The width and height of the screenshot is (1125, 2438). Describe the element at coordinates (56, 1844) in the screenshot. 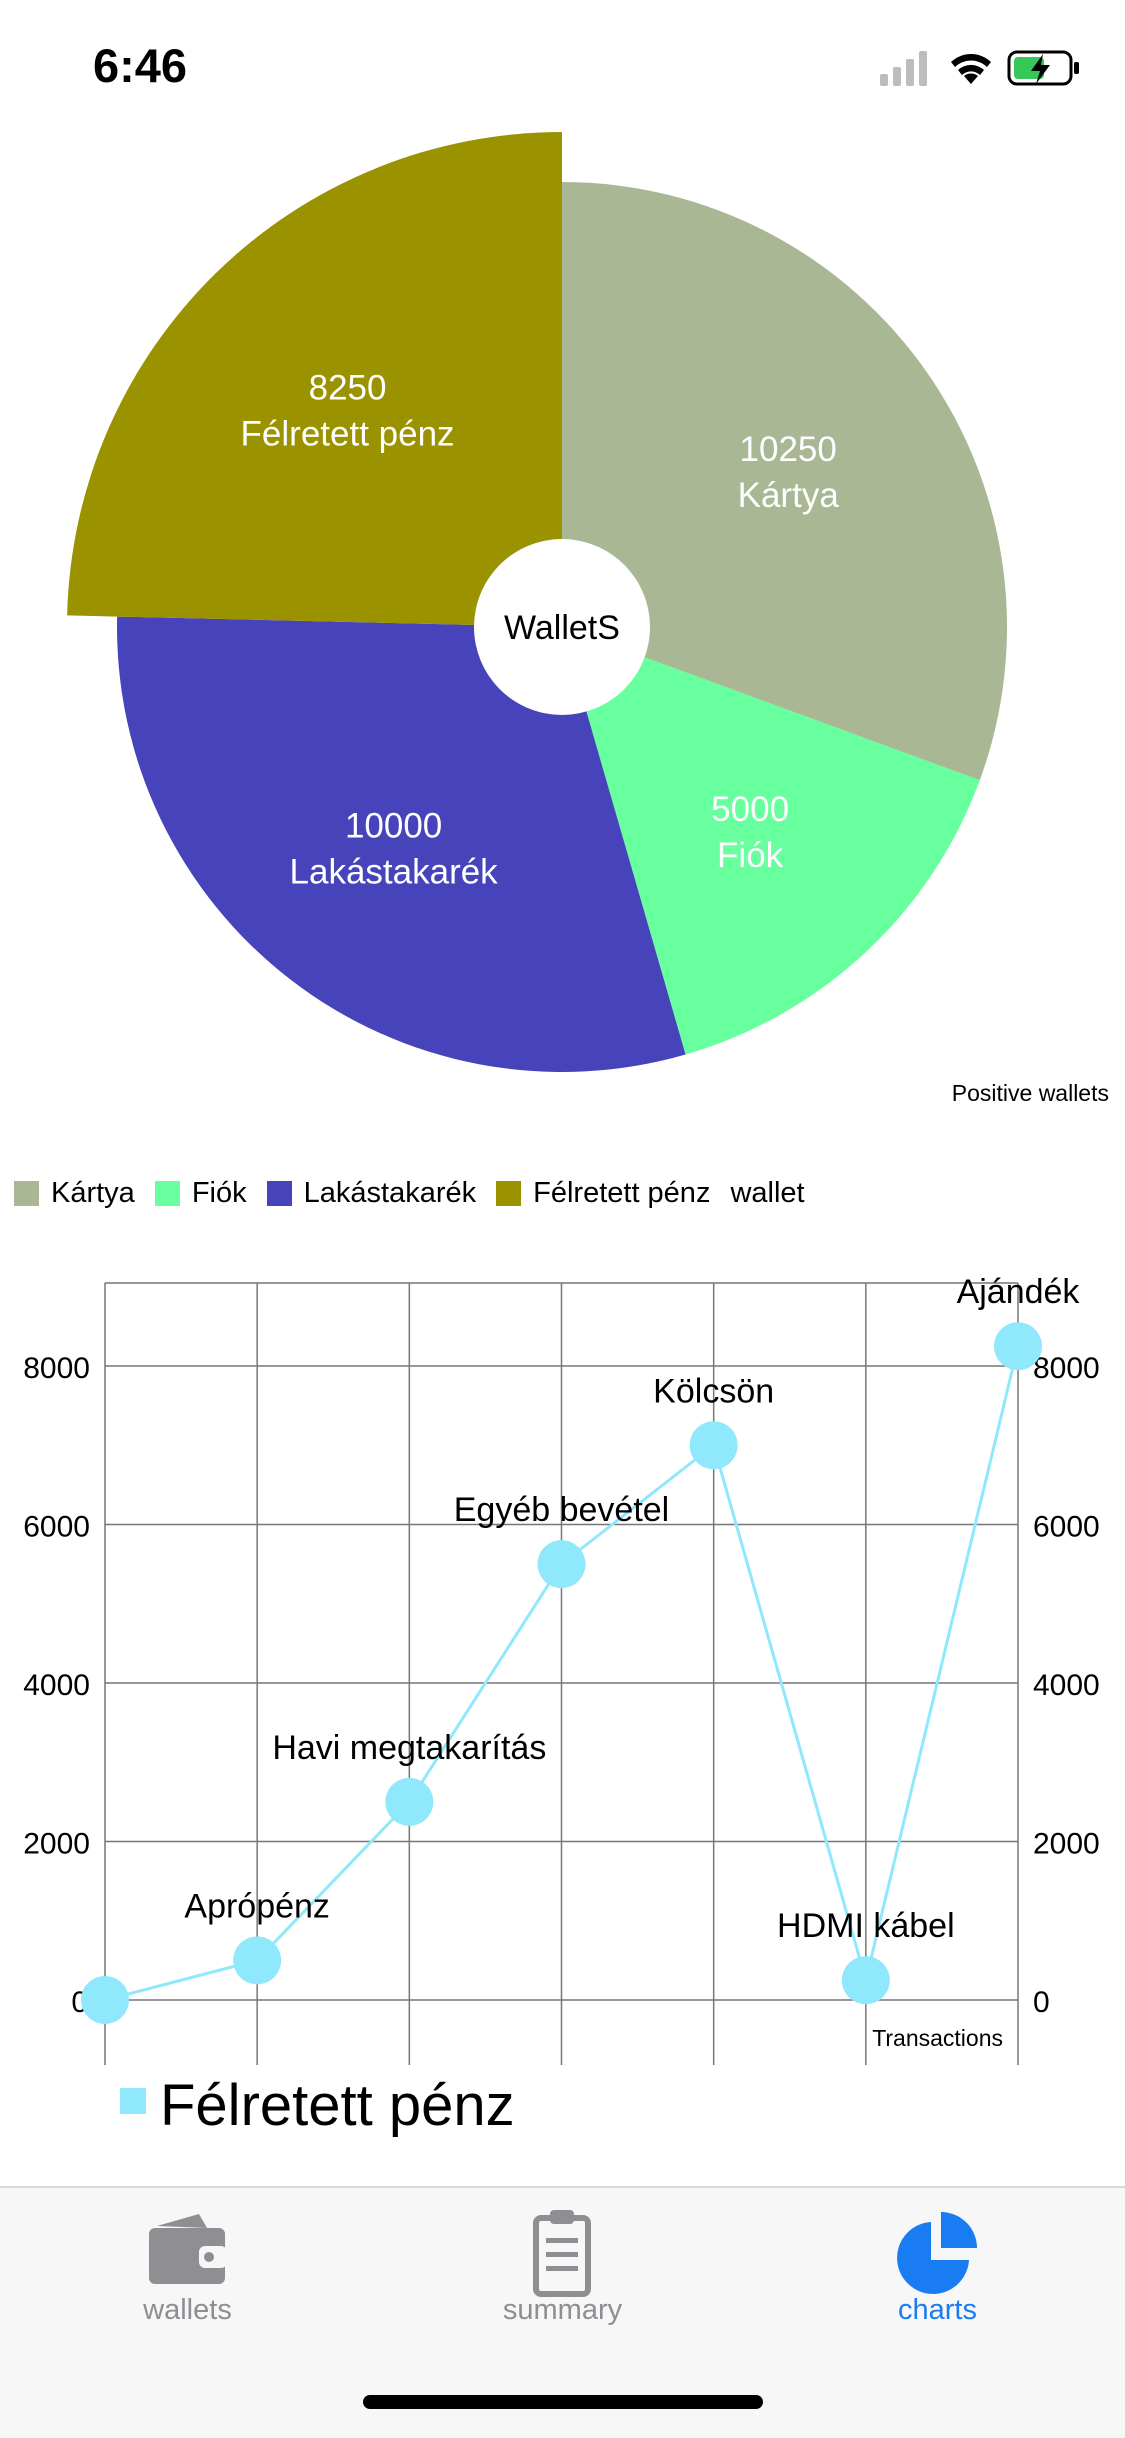

I see `y-tick-label-left: 2000` at that location.